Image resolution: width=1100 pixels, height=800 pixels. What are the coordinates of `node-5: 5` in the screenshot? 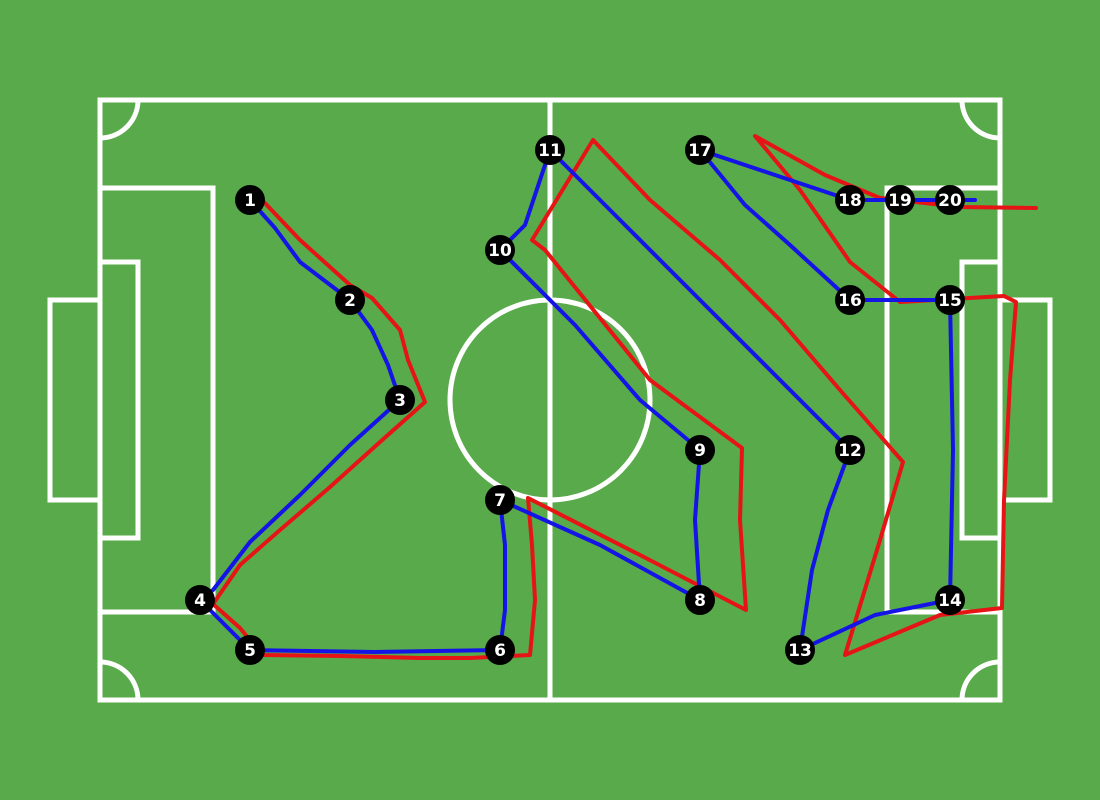 It's located at (250, 650).